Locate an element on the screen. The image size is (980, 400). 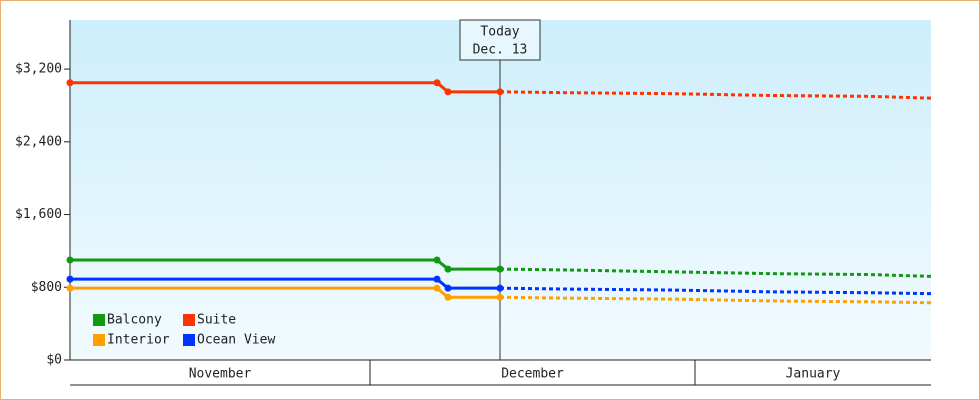
legend-label: Interior is located at coordinates (138, 340).